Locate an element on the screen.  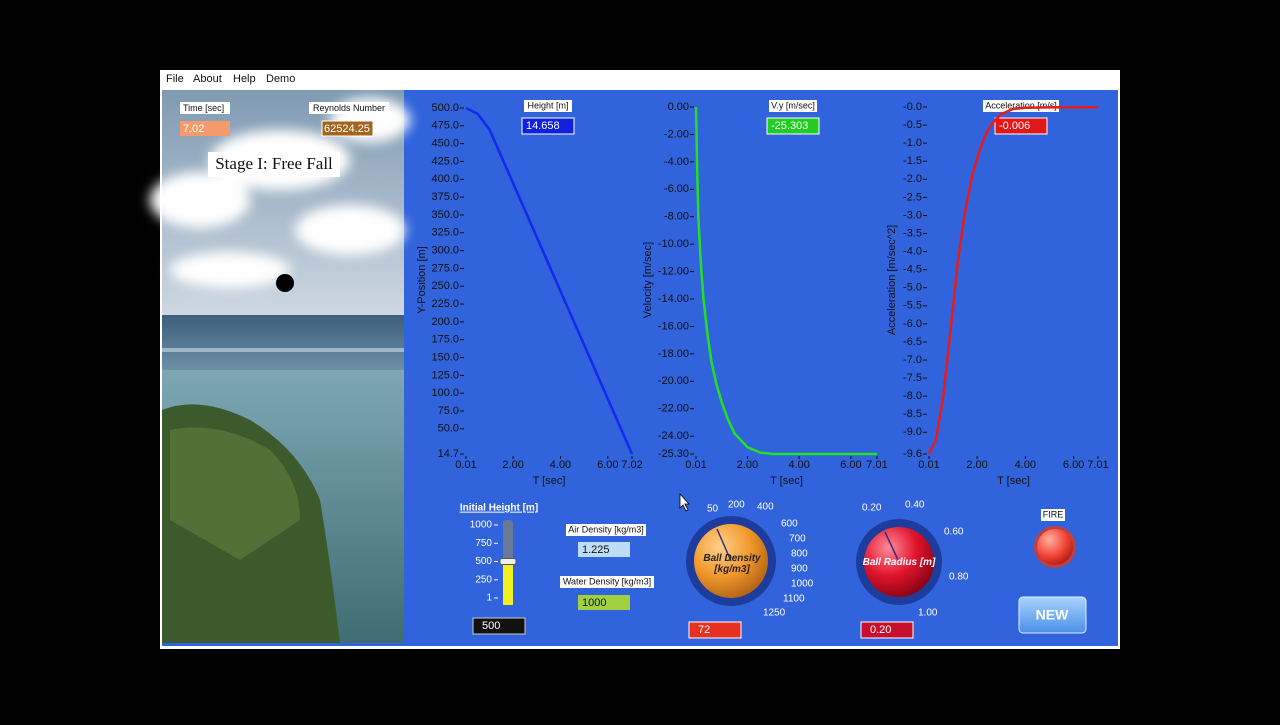
y-tick-label: -20.00 is located at coordinates (673, 381).